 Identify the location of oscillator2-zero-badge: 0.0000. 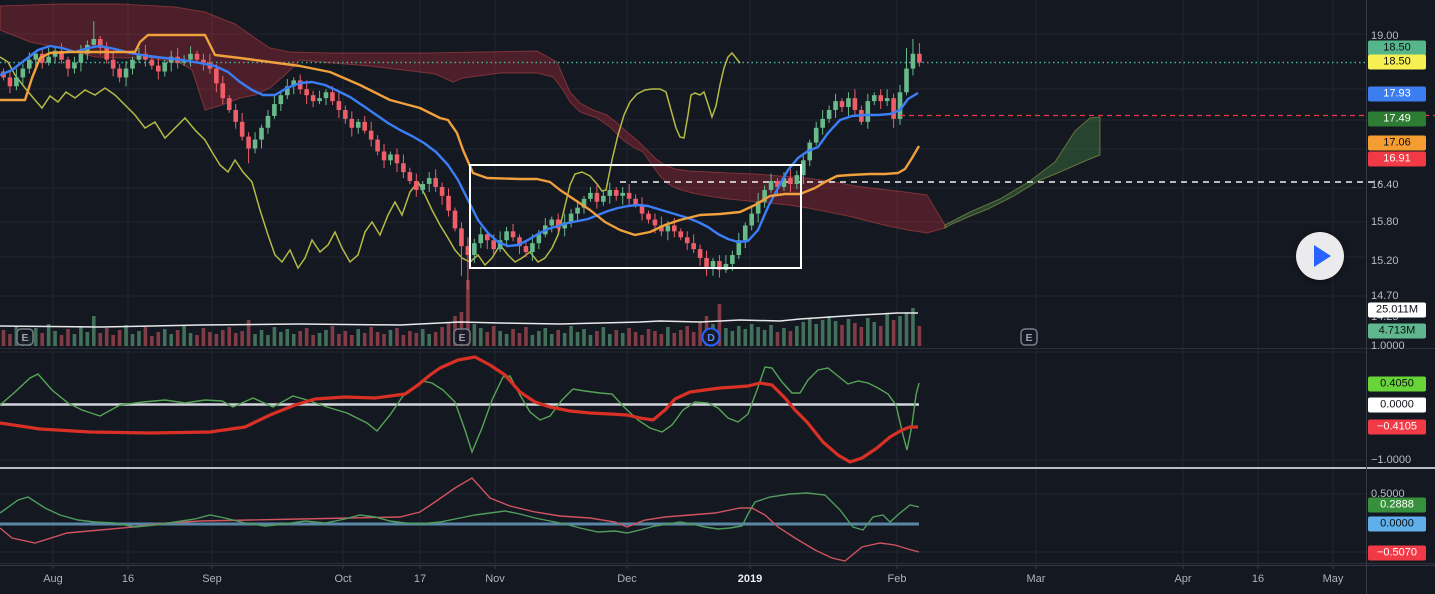
(1397, 524).